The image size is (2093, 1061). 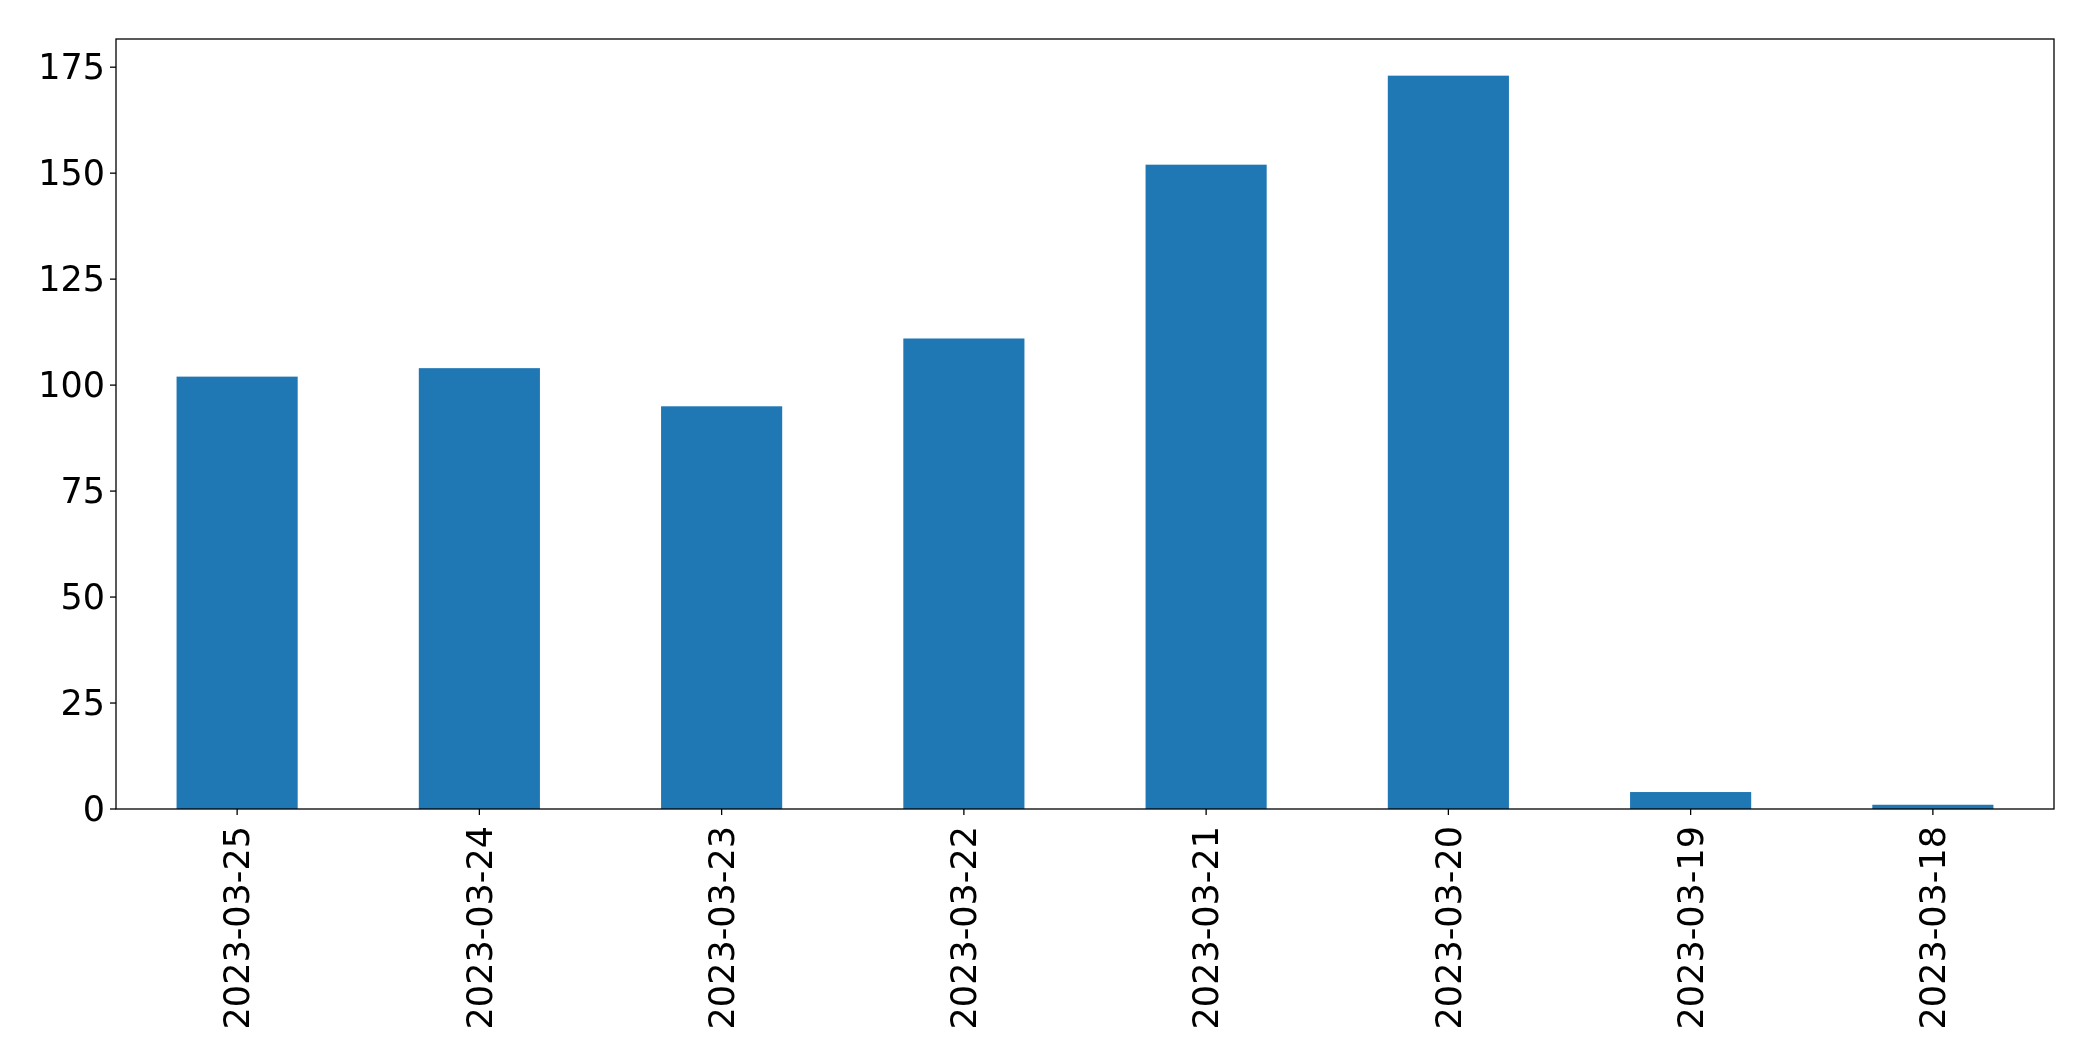 I want to click on y-tick-label: 175, so click(x=71, y=67).